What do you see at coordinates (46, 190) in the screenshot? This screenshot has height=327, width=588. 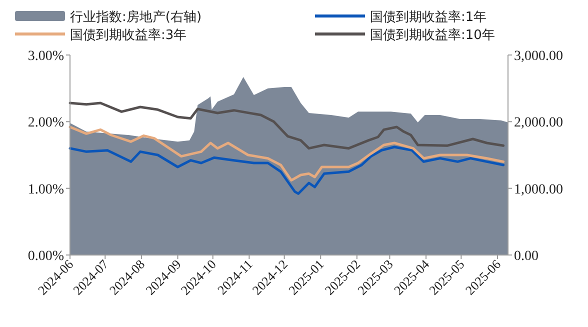 I see `y-tick-label: 1.00%` at bounding box center [46, 190].